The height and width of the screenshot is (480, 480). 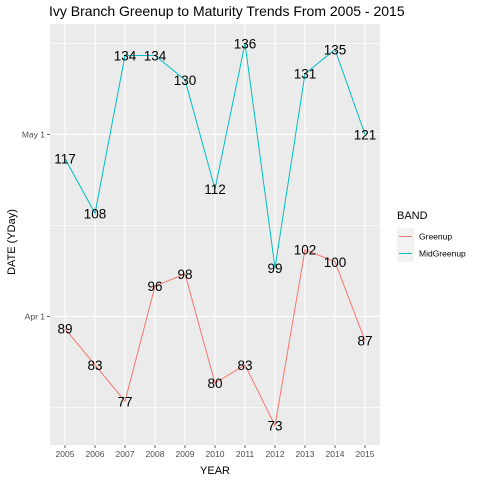 What do you see at coordinates (274, 268) in the screenshot?
I see `data-label-midgreenup: 99` at bounding box center [274, 268].